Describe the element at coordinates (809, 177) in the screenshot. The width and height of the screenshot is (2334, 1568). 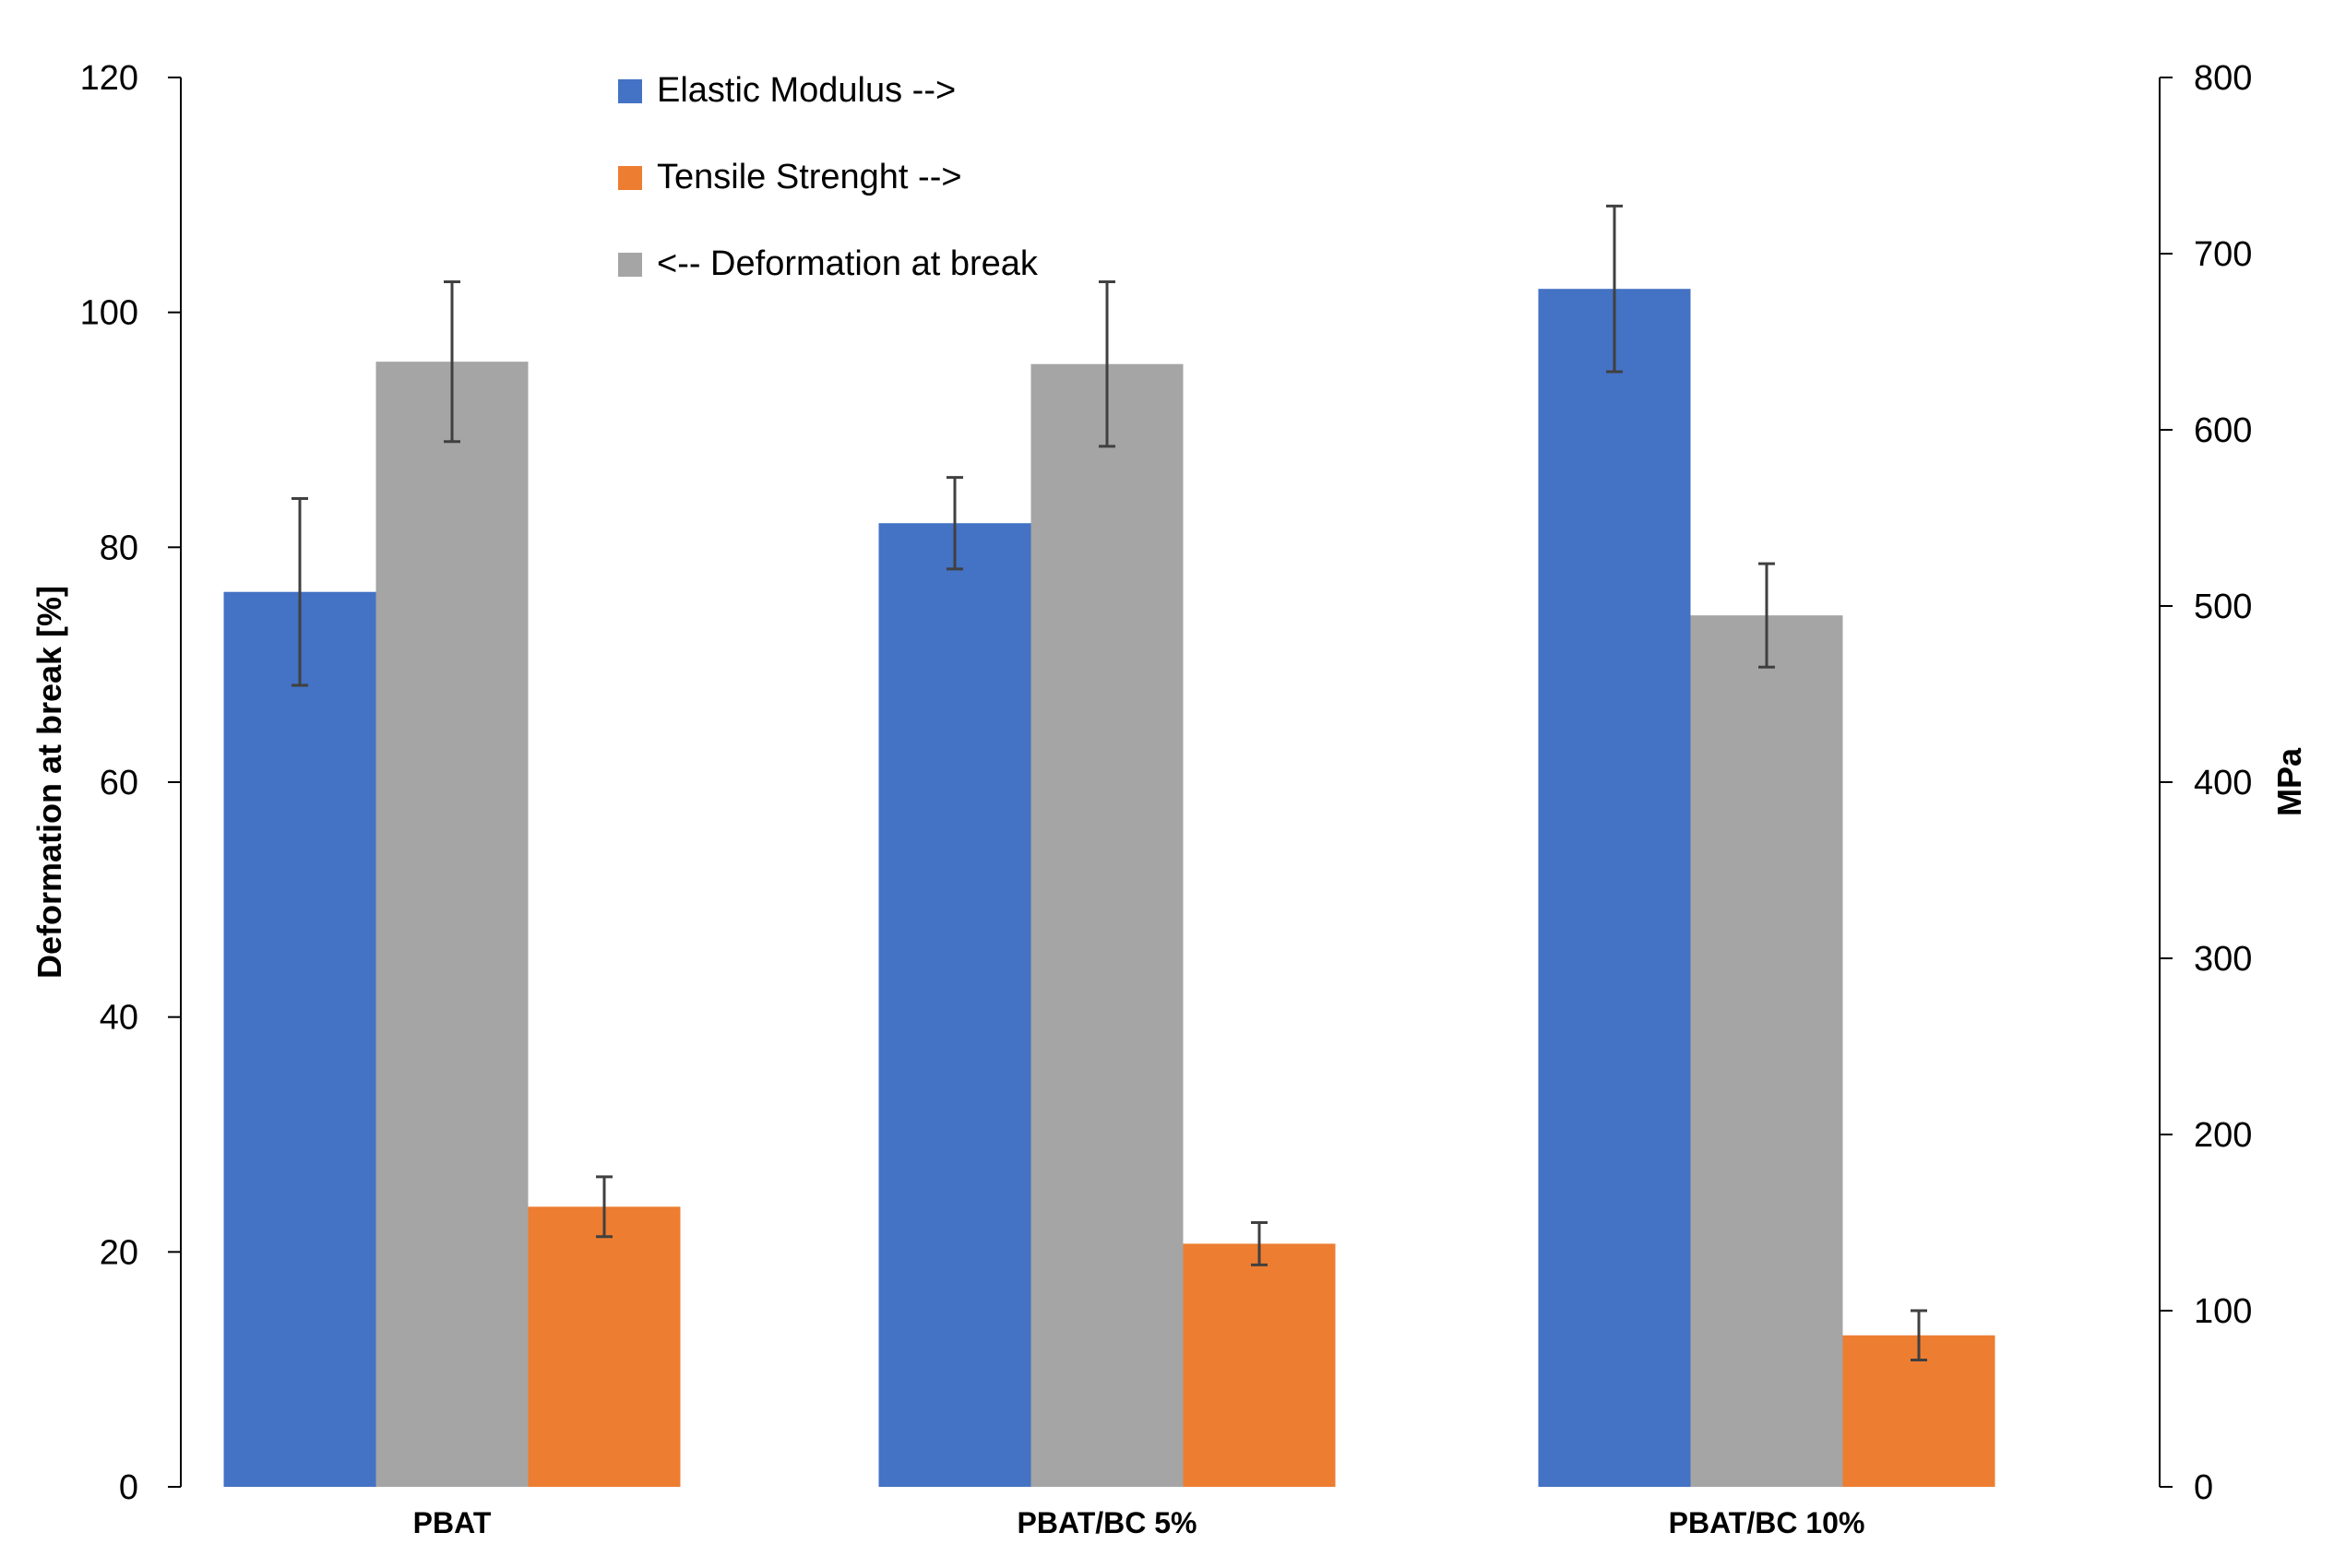
I see `legend-label: Tensile Strenght -->` at that location.